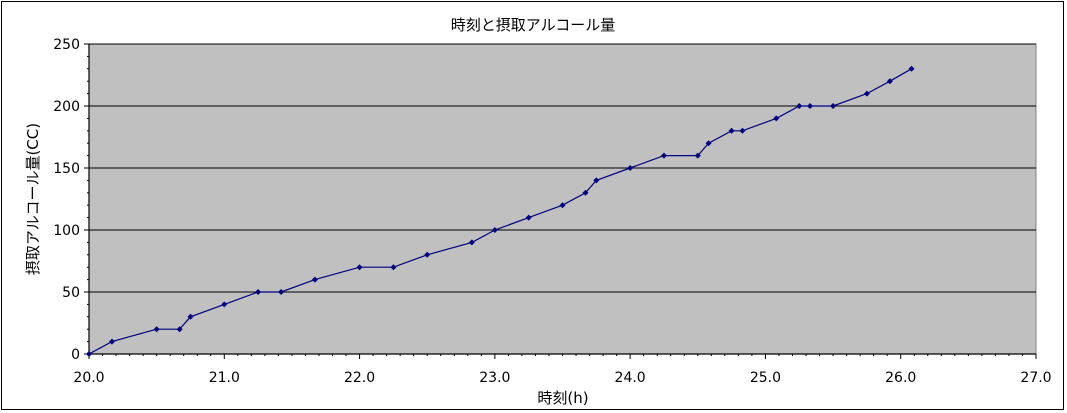  Describe the element at coordinates (33, 199) in the screenshot. I see `y-axis-label: 摂取アルコール量(CC)` at that location.